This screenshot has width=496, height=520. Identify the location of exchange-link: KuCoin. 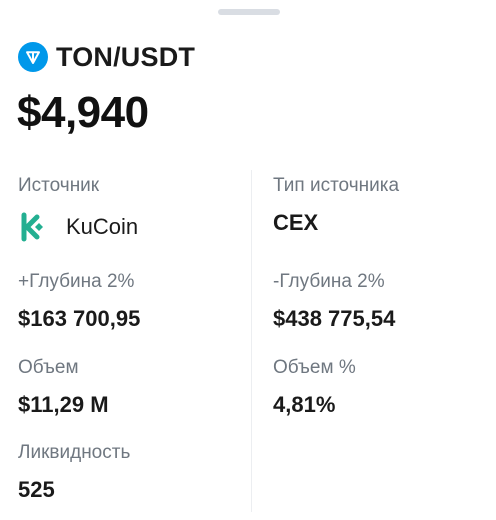
(78, 227).